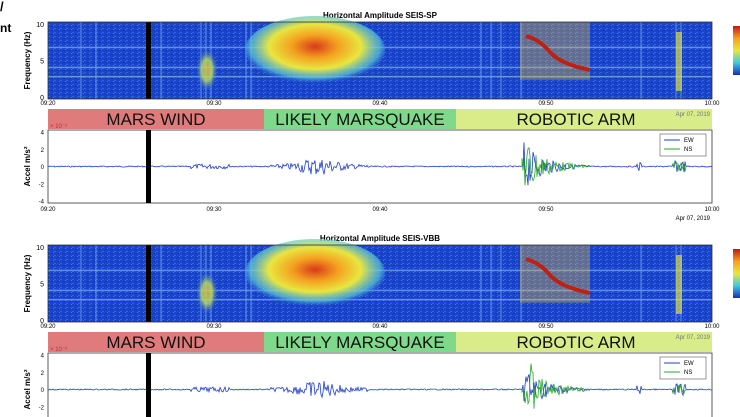  What do you see at coordinates (712, 210) in the screenshot?
I see `waveform-xtick: 10:00` at bounding box center [712, 210].